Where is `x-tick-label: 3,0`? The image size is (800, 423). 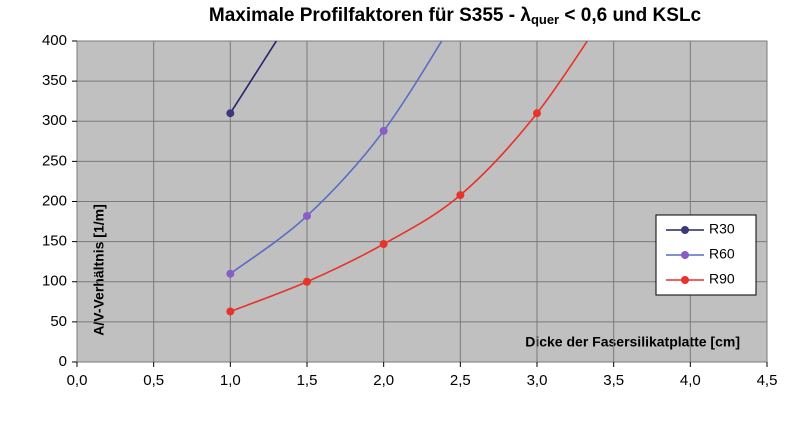 x-tick-label: 3,0 is located at coordinates (537, 380).